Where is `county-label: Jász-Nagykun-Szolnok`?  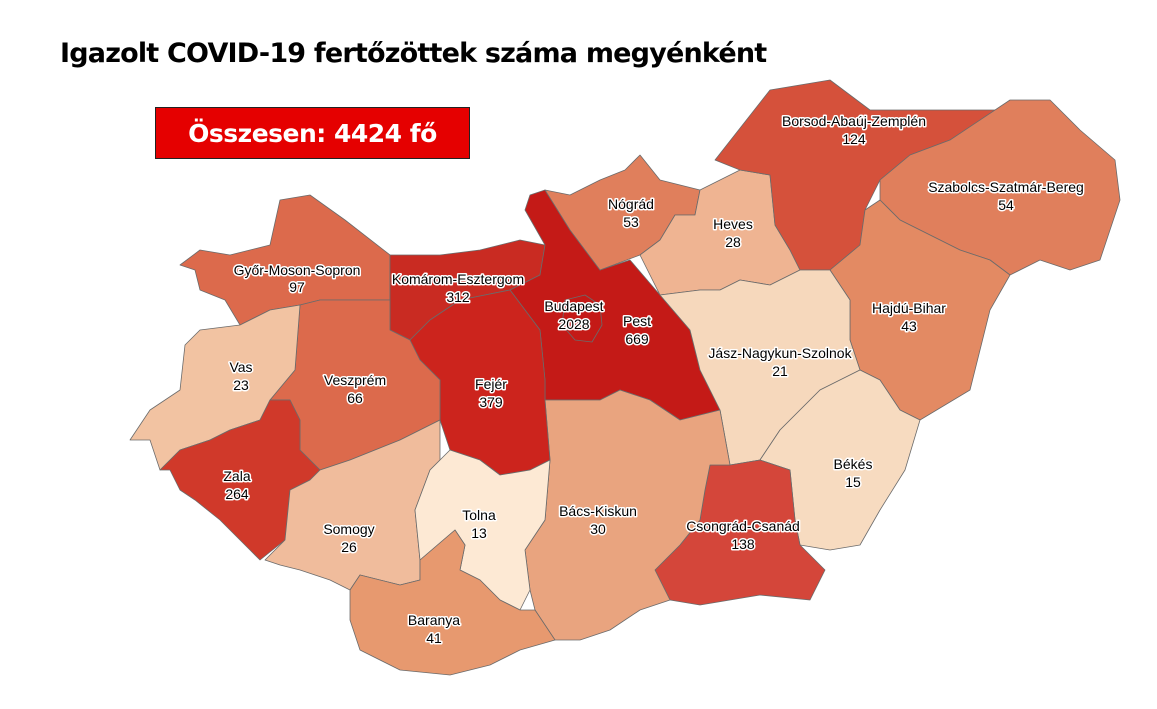
county-label: Jász-Nagykun-Szolnok is located at coordinates (780, 353).